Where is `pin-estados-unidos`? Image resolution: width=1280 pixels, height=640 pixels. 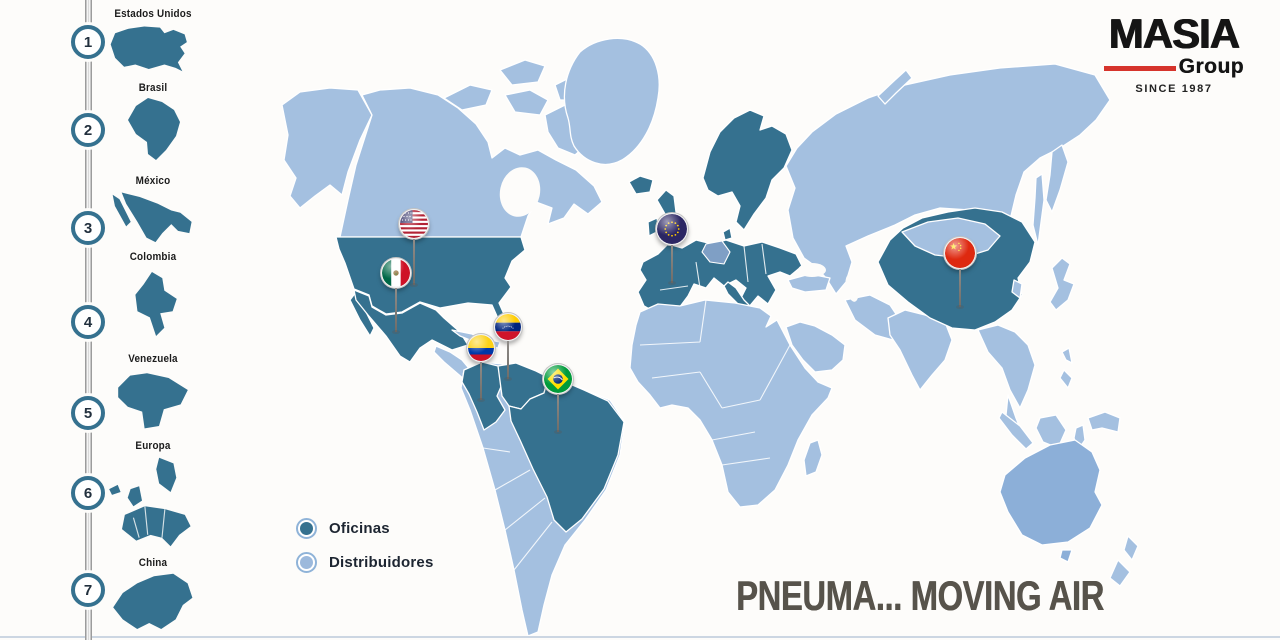 pin-estados-unidos is located at coordinates (414, 248).